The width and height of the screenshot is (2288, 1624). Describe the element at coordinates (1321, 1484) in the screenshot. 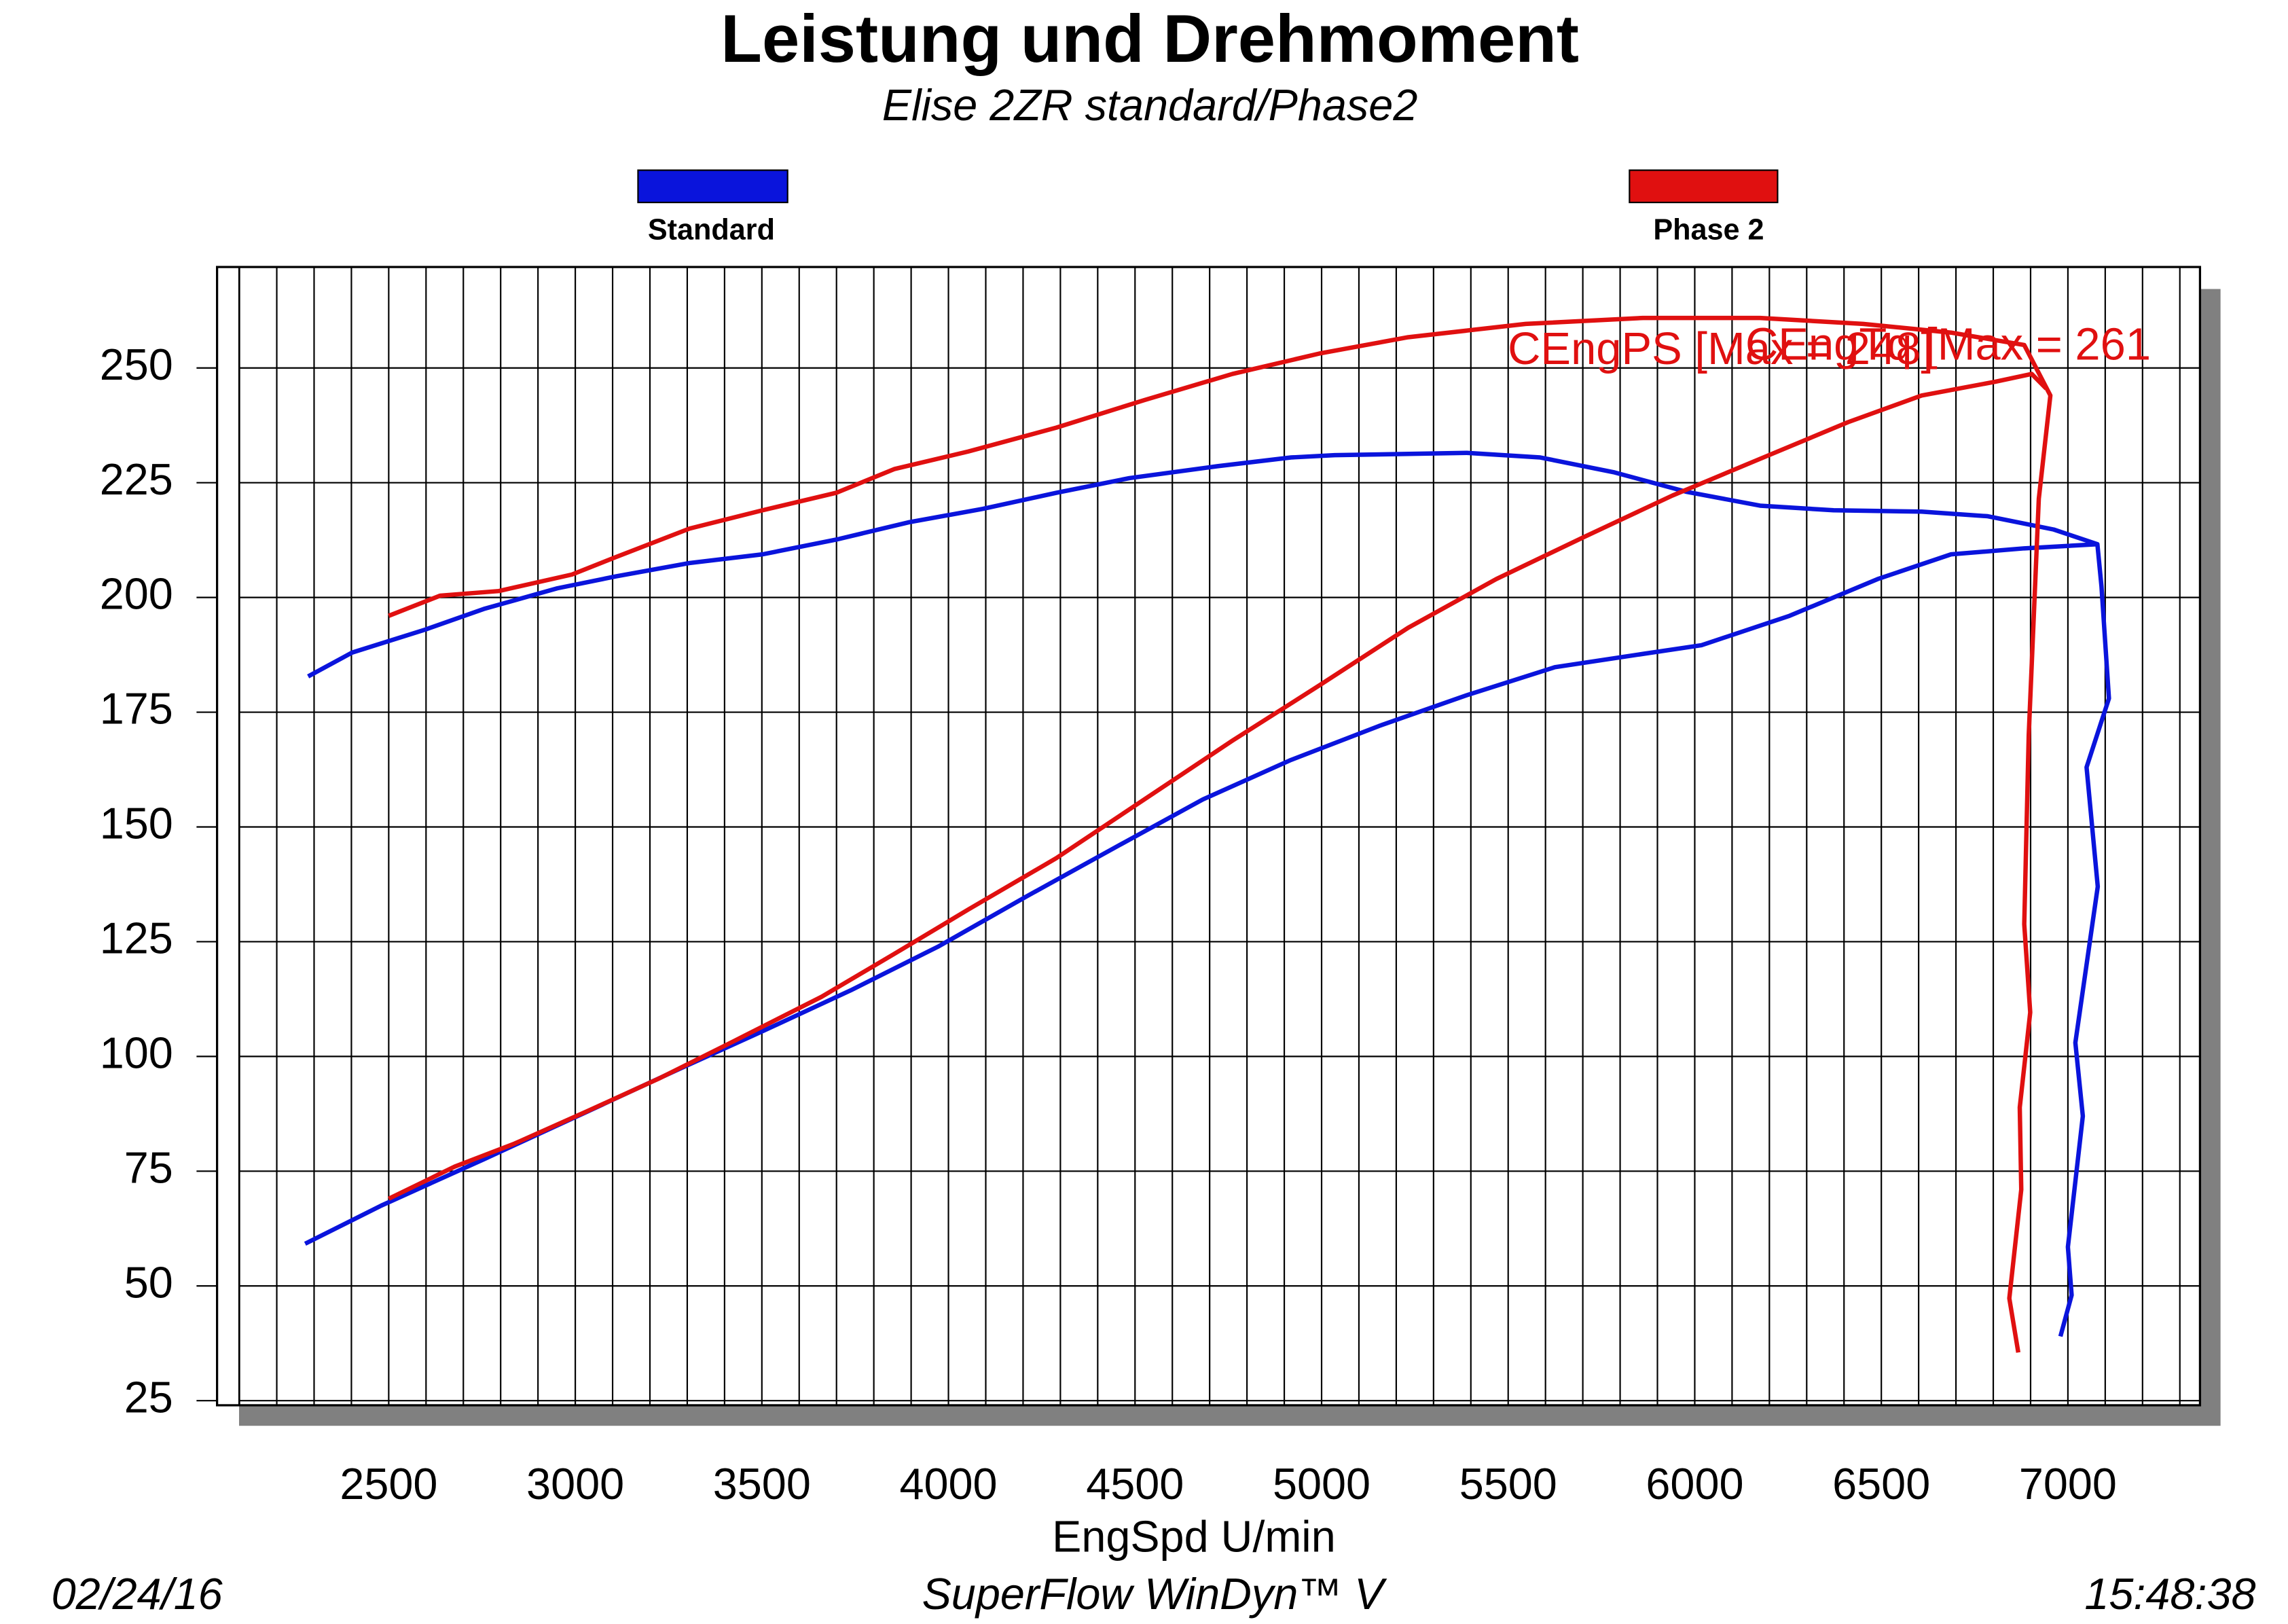

I see `x-tick-label: 5000` at that location.